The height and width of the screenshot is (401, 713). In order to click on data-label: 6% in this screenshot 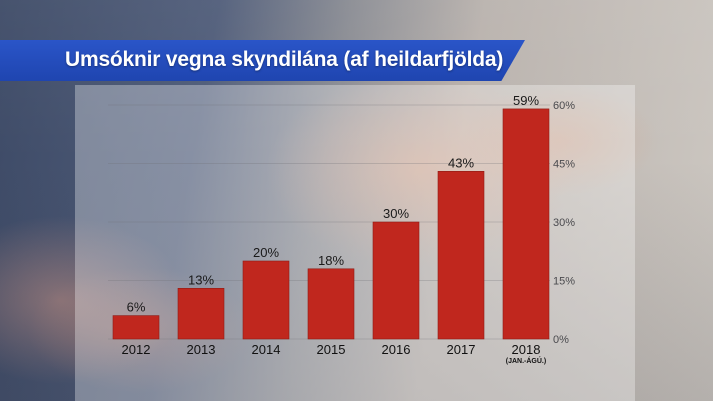, I will do `click(136, 307)`.